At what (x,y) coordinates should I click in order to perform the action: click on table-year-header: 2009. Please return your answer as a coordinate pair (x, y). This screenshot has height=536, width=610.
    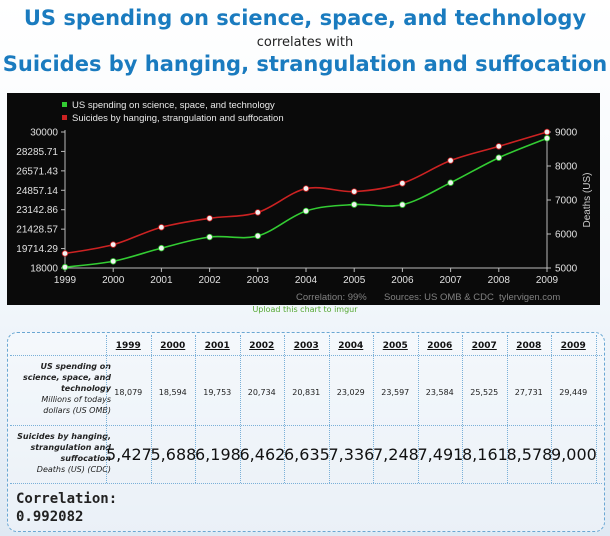
    Looking at the image, I should click on (573, 346).